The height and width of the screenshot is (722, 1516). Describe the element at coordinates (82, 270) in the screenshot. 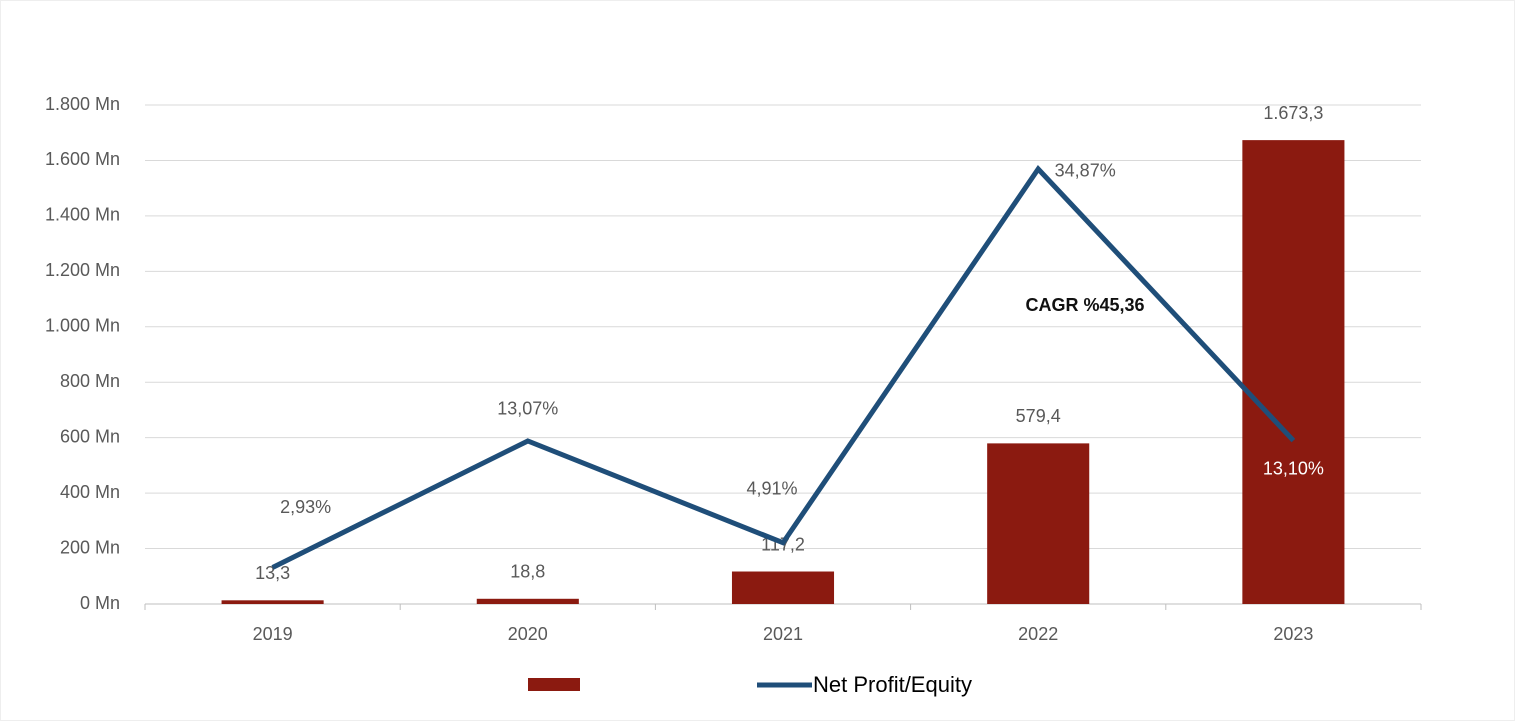

I see `y-tick-label: 1.200 Mn` at that location.